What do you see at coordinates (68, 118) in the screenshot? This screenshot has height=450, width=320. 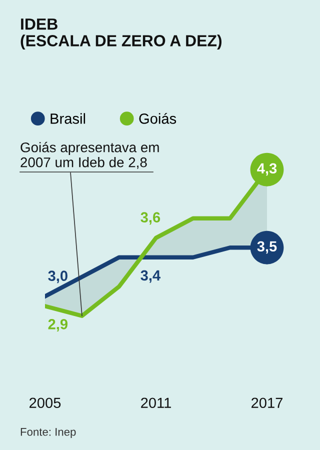 I see `legend-label: Brasil` at bounding box center [68, 118].